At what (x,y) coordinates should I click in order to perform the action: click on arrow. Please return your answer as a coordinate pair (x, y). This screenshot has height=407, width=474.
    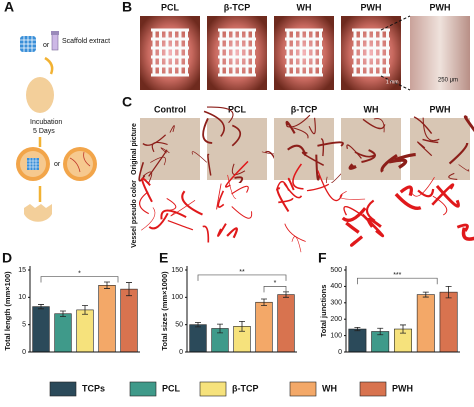
    Looking at the image, I should click on (49, 65).